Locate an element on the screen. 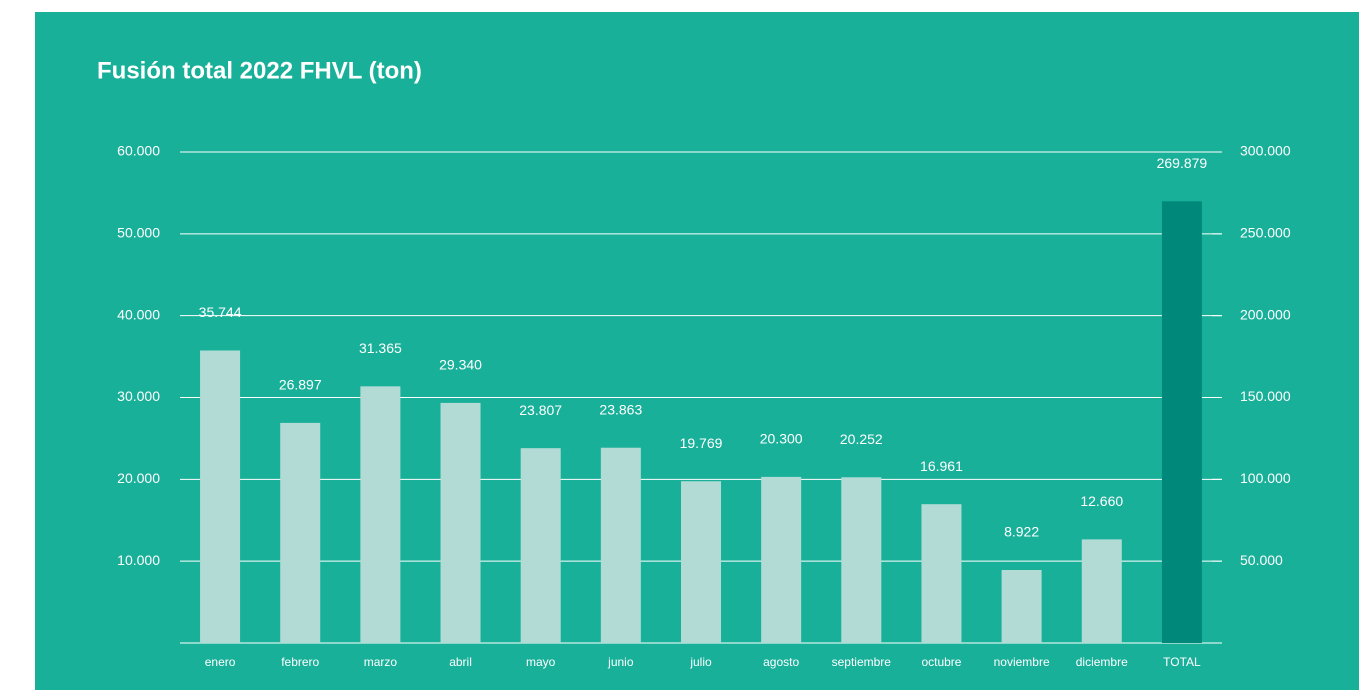 Image resolution: width=1359 pixels, height=700 pixels. x-tick-label: marzo is located at coordinates (381, 662).